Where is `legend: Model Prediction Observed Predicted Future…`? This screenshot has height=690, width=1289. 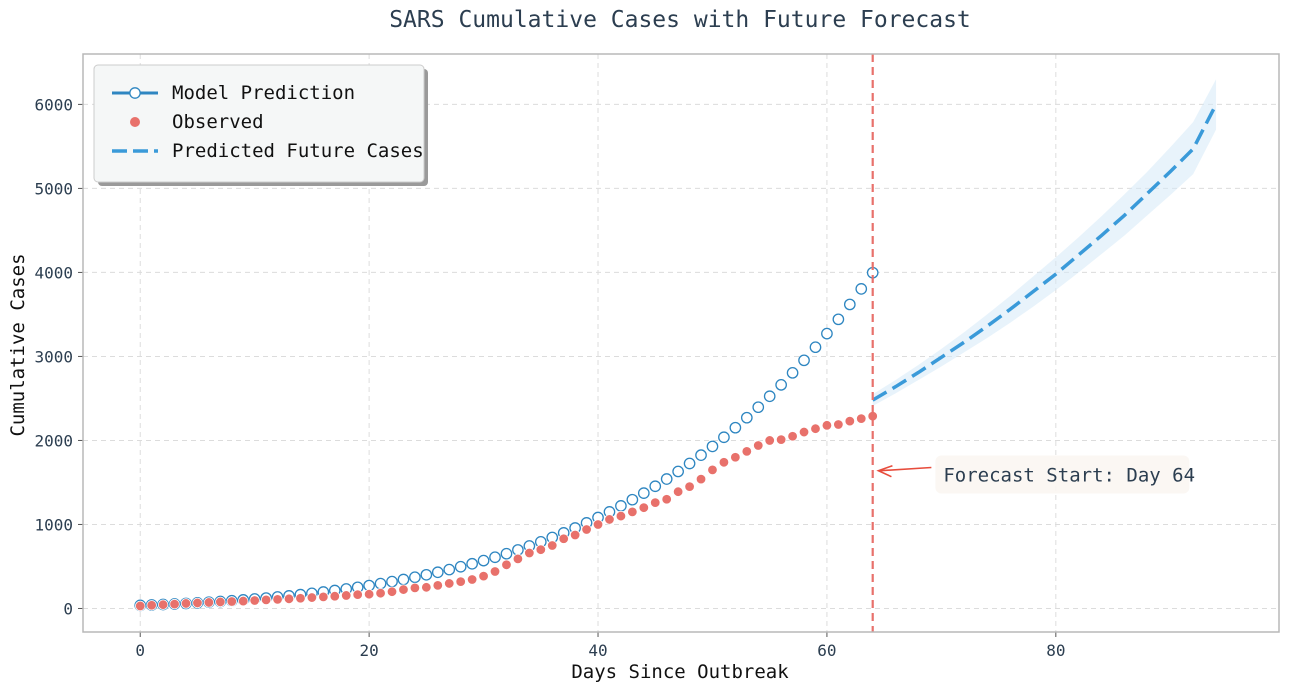 legend: Model Prediction Observed Predicted Future… is located at coordinates (260, 125).